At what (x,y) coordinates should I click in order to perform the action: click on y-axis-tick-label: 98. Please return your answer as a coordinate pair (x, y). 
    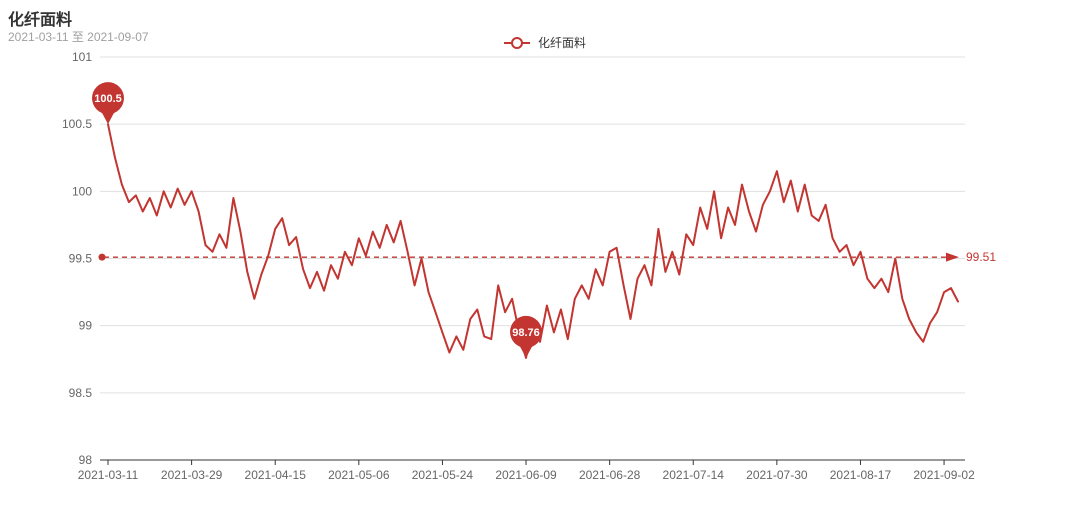
    Looking at the image, I should click on (86, 460).